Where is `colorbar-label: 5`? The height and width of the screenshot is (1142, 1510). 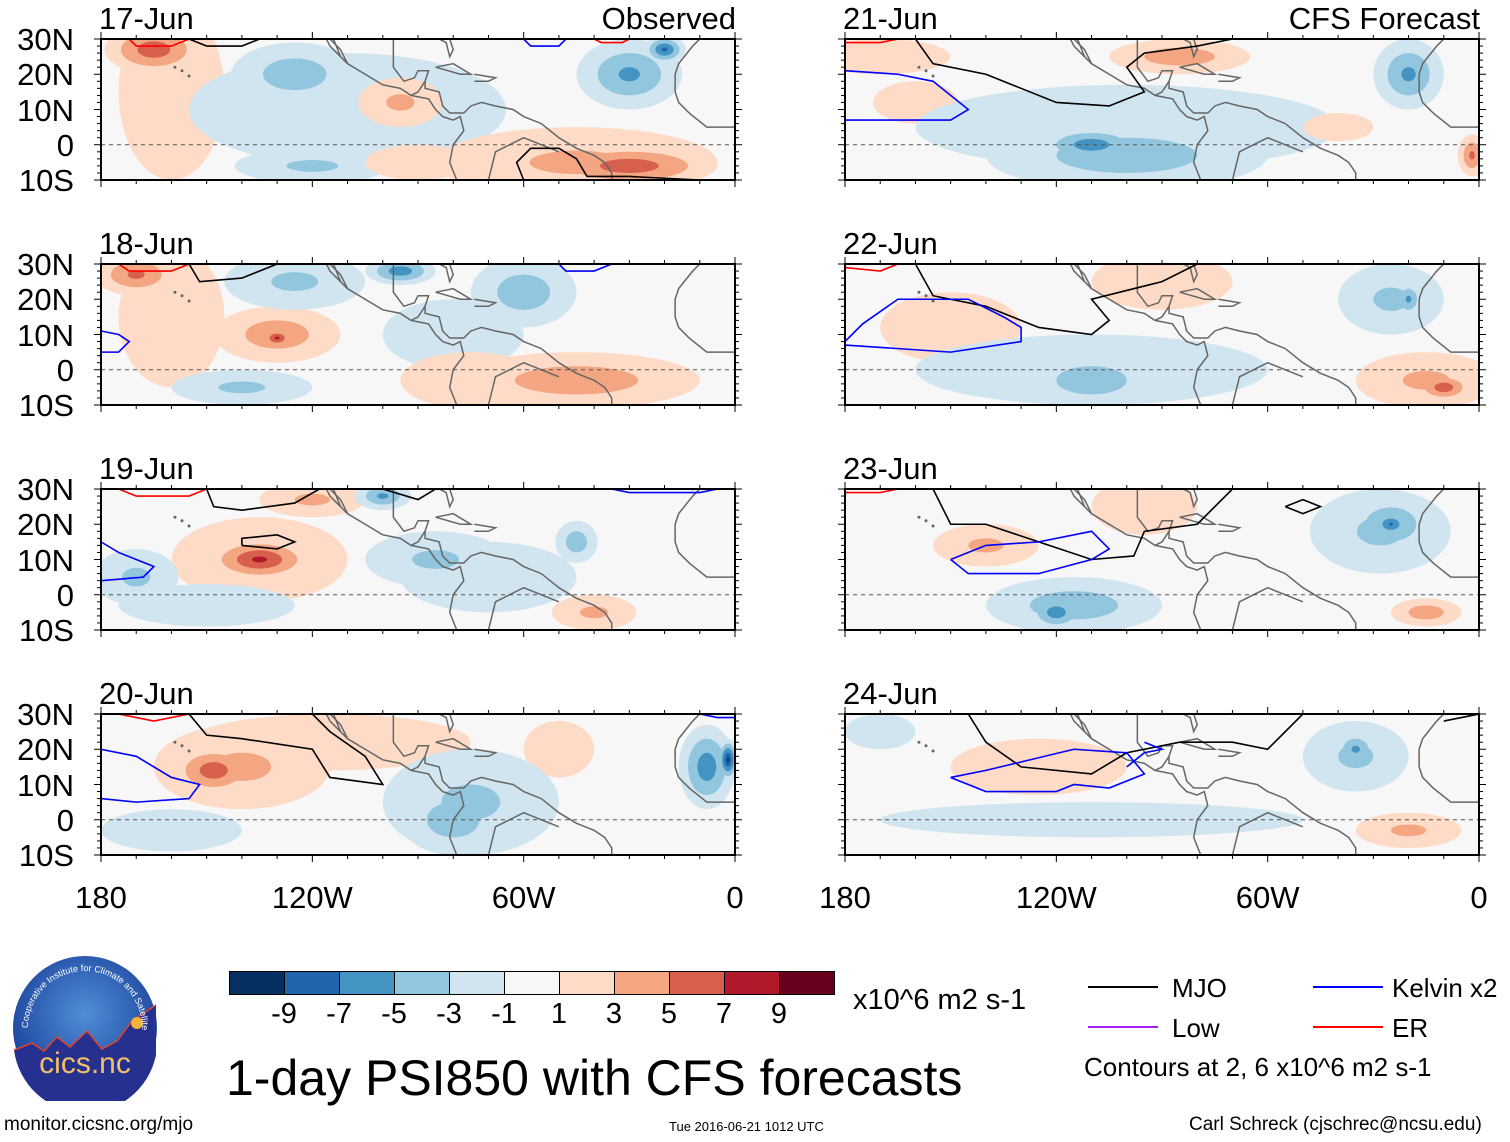 colorbar-label: 5 is located at coordinates (669, 1014).